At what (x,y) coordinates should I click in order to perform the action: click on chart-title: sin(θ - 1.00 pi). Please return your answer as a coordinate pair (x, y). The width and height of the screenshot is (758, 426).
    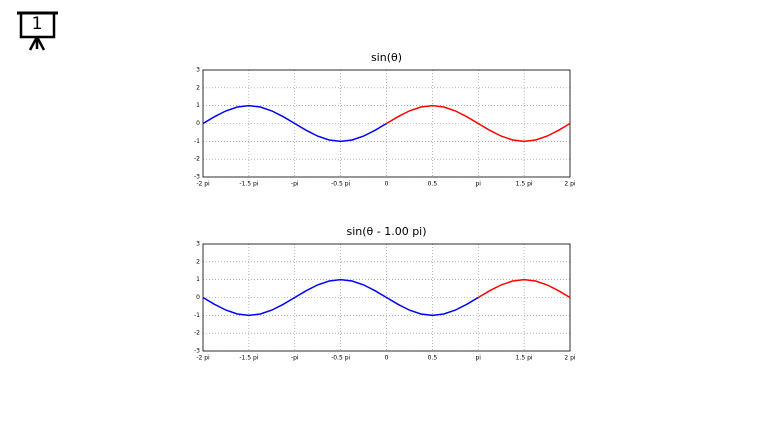
    Looking at the image, I should click on (386, 231).